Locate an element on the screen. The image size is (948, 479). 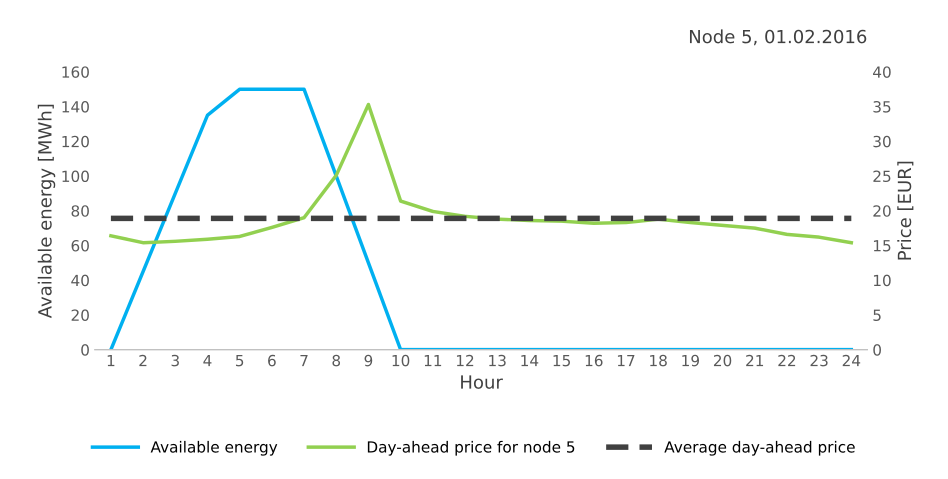
y-tick-label: 120 is located at coordinates (75, 142).